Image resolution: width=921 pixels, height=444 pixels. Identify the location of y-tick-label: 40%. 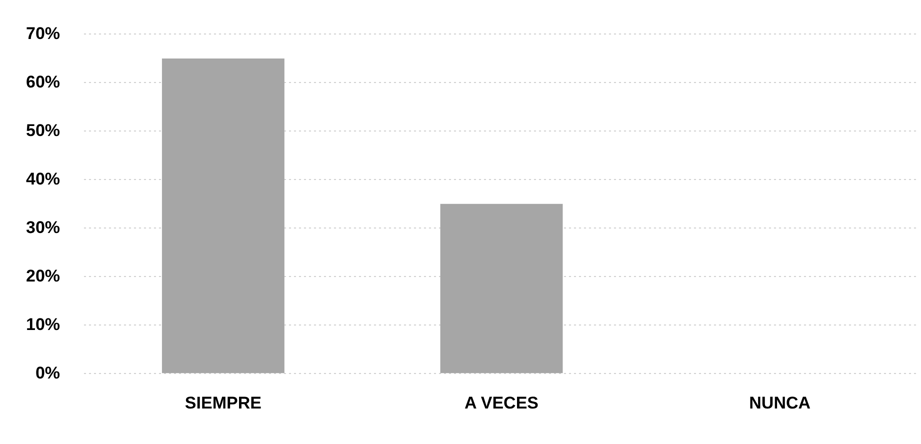
(43, 178).